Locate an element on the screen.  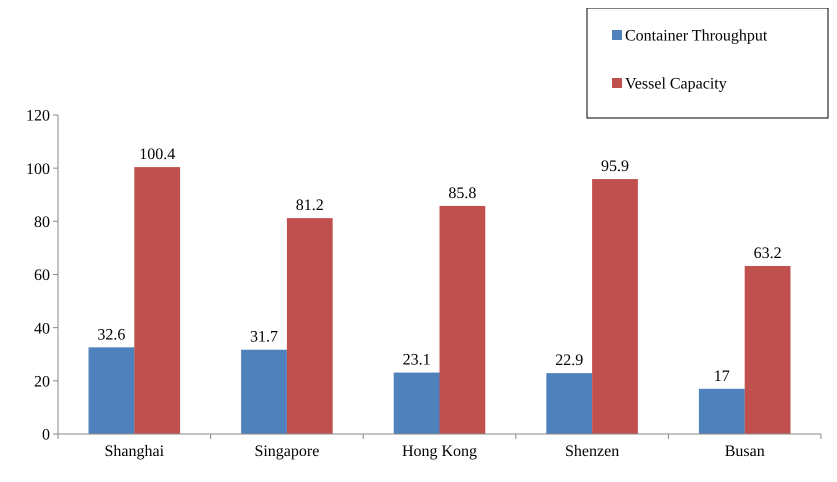
data-label: 81.2 is located at coordinates (310, 205).